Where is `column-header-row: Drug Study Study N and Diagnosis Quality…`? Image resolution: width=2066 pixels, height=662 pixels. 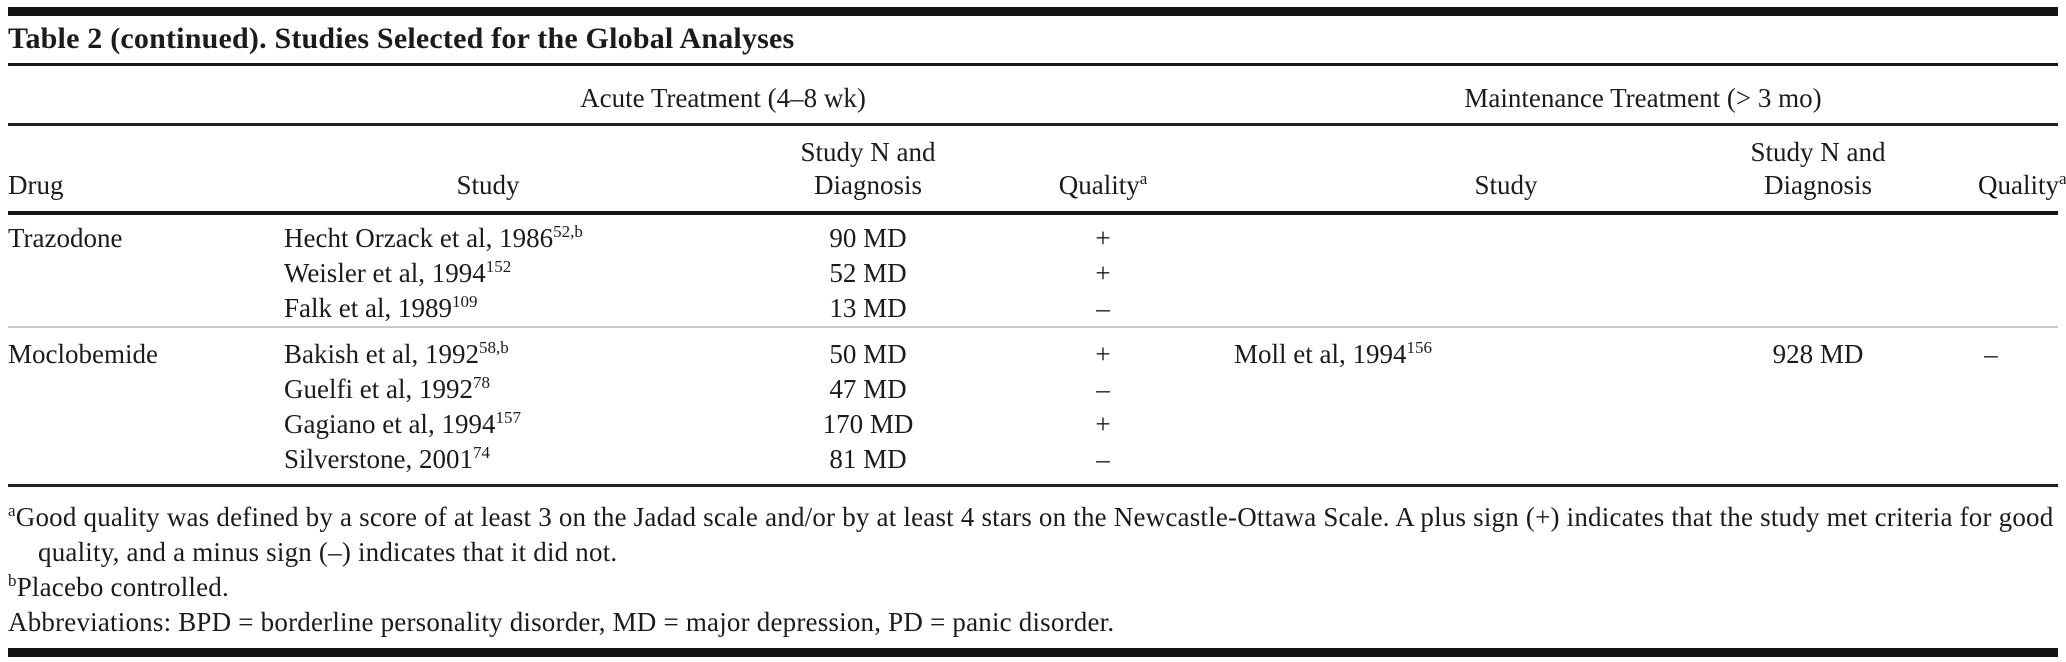
column-header-row: Drug Study Study N and Diagnosis Quality… is located at coordinates (1037, 169).